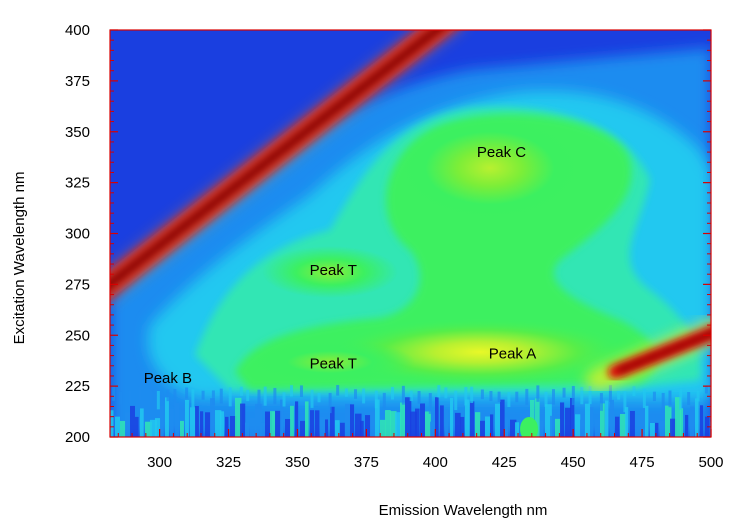  Describe the element at coordinates (77, 183) in the screenshot. I see `y-tick-label: 325` at that location.